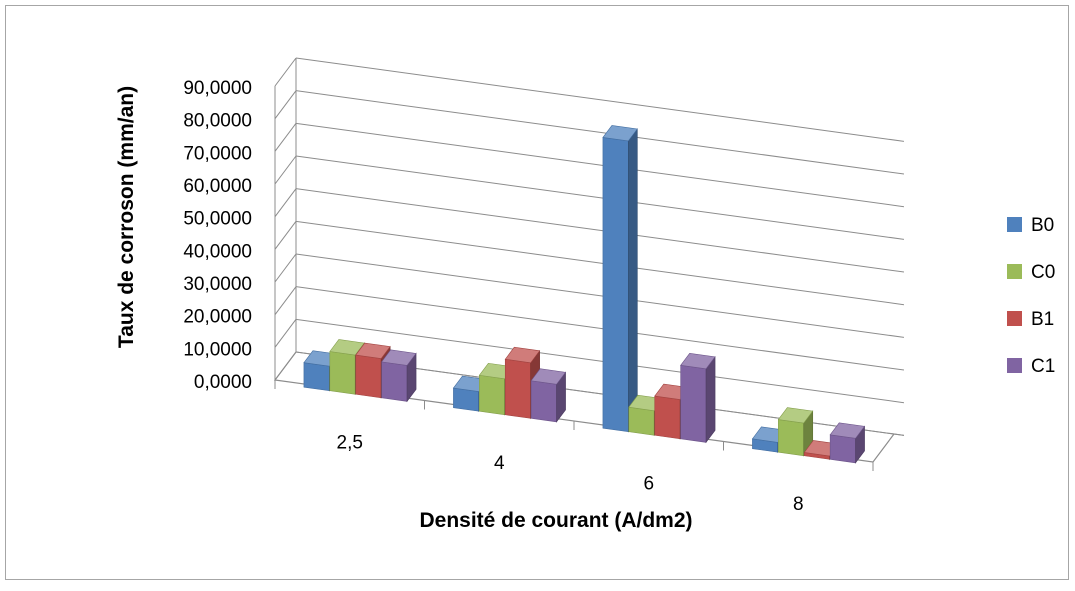 Image resolution: width=1075 pixels, height=591 pixels. Describe the element at coordinates (555, 520) in the screenshot. I see `x-axis-title: Densité de courant (A/dm2)` at that location.